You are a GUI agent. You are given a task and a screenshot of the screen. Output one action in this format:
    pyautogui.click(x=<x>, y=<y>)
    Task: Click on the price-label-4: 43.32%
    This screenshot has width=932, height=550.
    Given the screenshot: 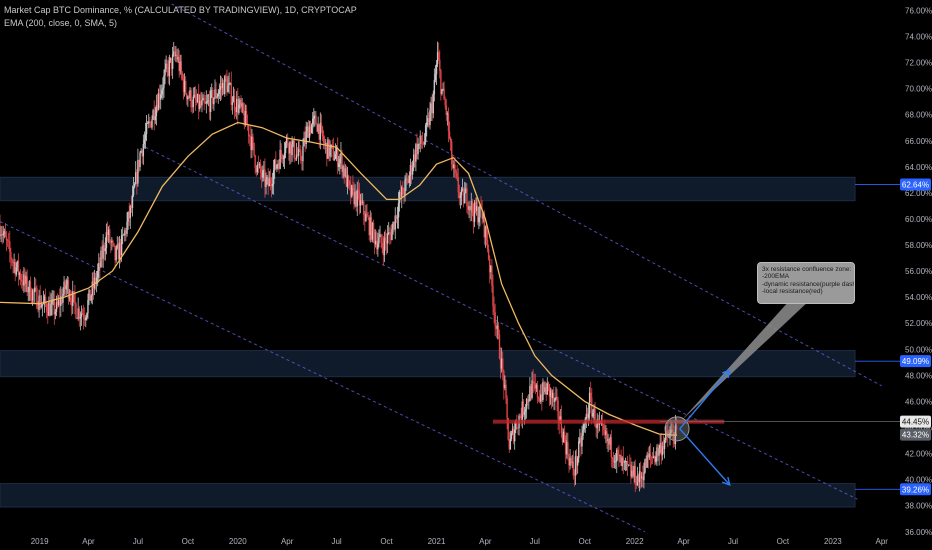 What is the action you would take?
    pyautogui.click(x=915, y=435)
    